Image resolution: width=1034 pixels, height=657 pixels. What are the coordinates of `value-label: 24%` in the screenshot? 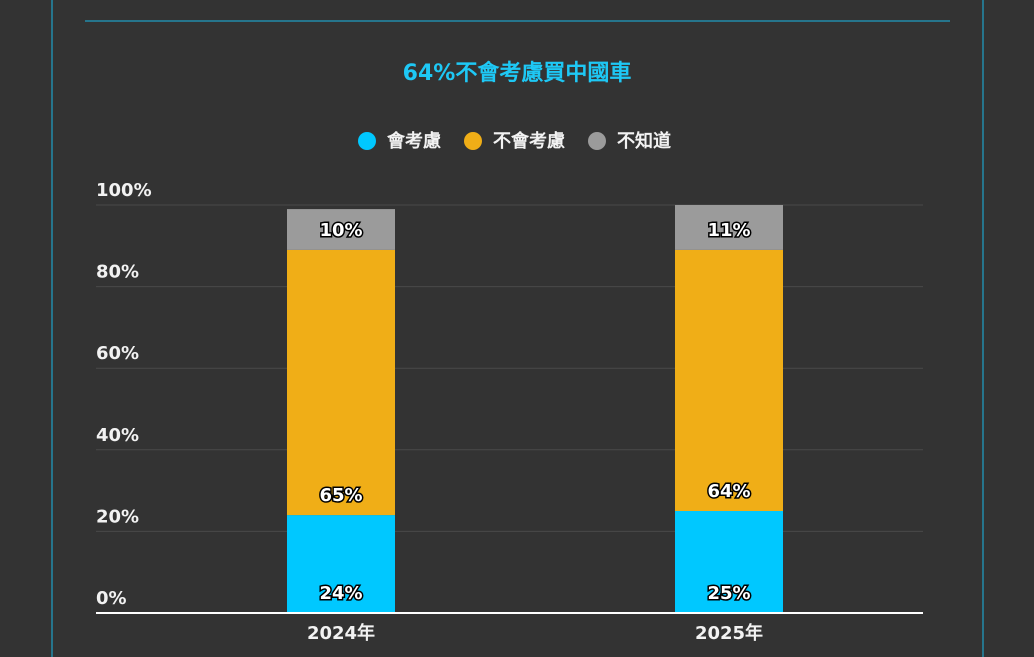 It's located at (340, 593).